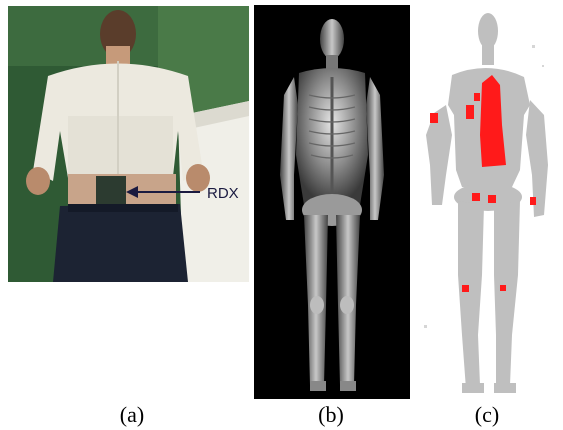  Describe the element at coordinates (487, 414) in the screenshot. I see `caption-c: (c)` at that location.